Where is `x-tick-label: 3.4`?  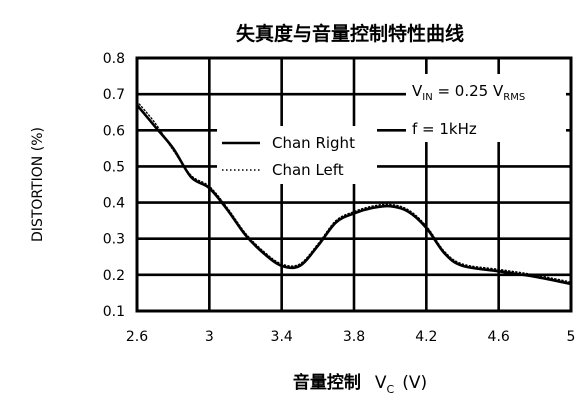
x-tick-label: 3.4 is located at coordinates (282, 337).